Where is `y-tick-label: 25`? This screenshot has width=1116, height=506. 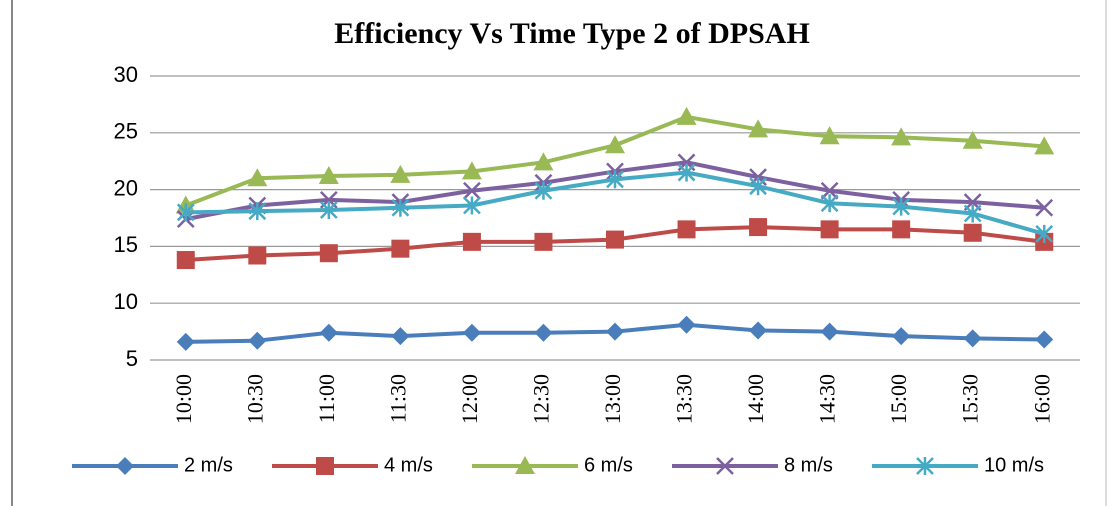 y-tick-label: 25 is located at coordinates (126, 131).